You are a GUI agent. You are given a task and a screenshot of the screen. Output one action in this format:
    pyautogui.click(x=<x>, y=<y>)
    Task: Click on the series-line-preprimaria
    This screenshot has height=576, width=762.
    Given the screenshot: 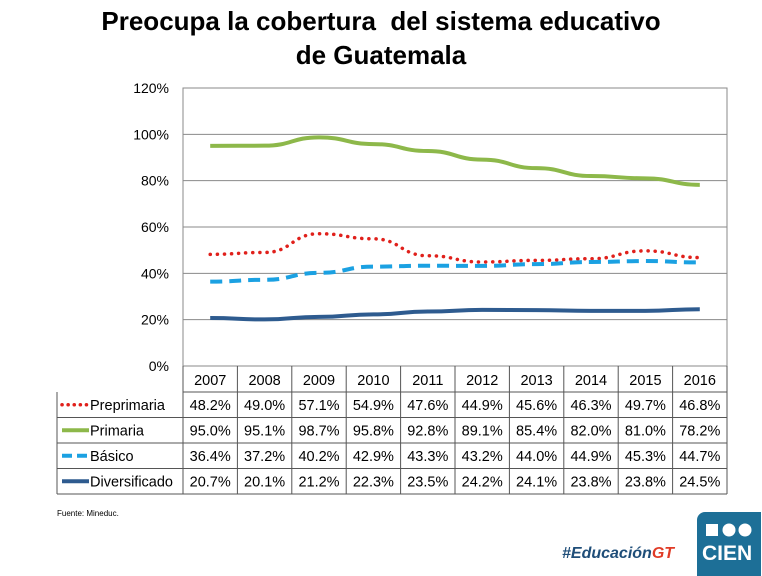 What is the action you would take?
    pyautogui.click(x=455, y=247)
    